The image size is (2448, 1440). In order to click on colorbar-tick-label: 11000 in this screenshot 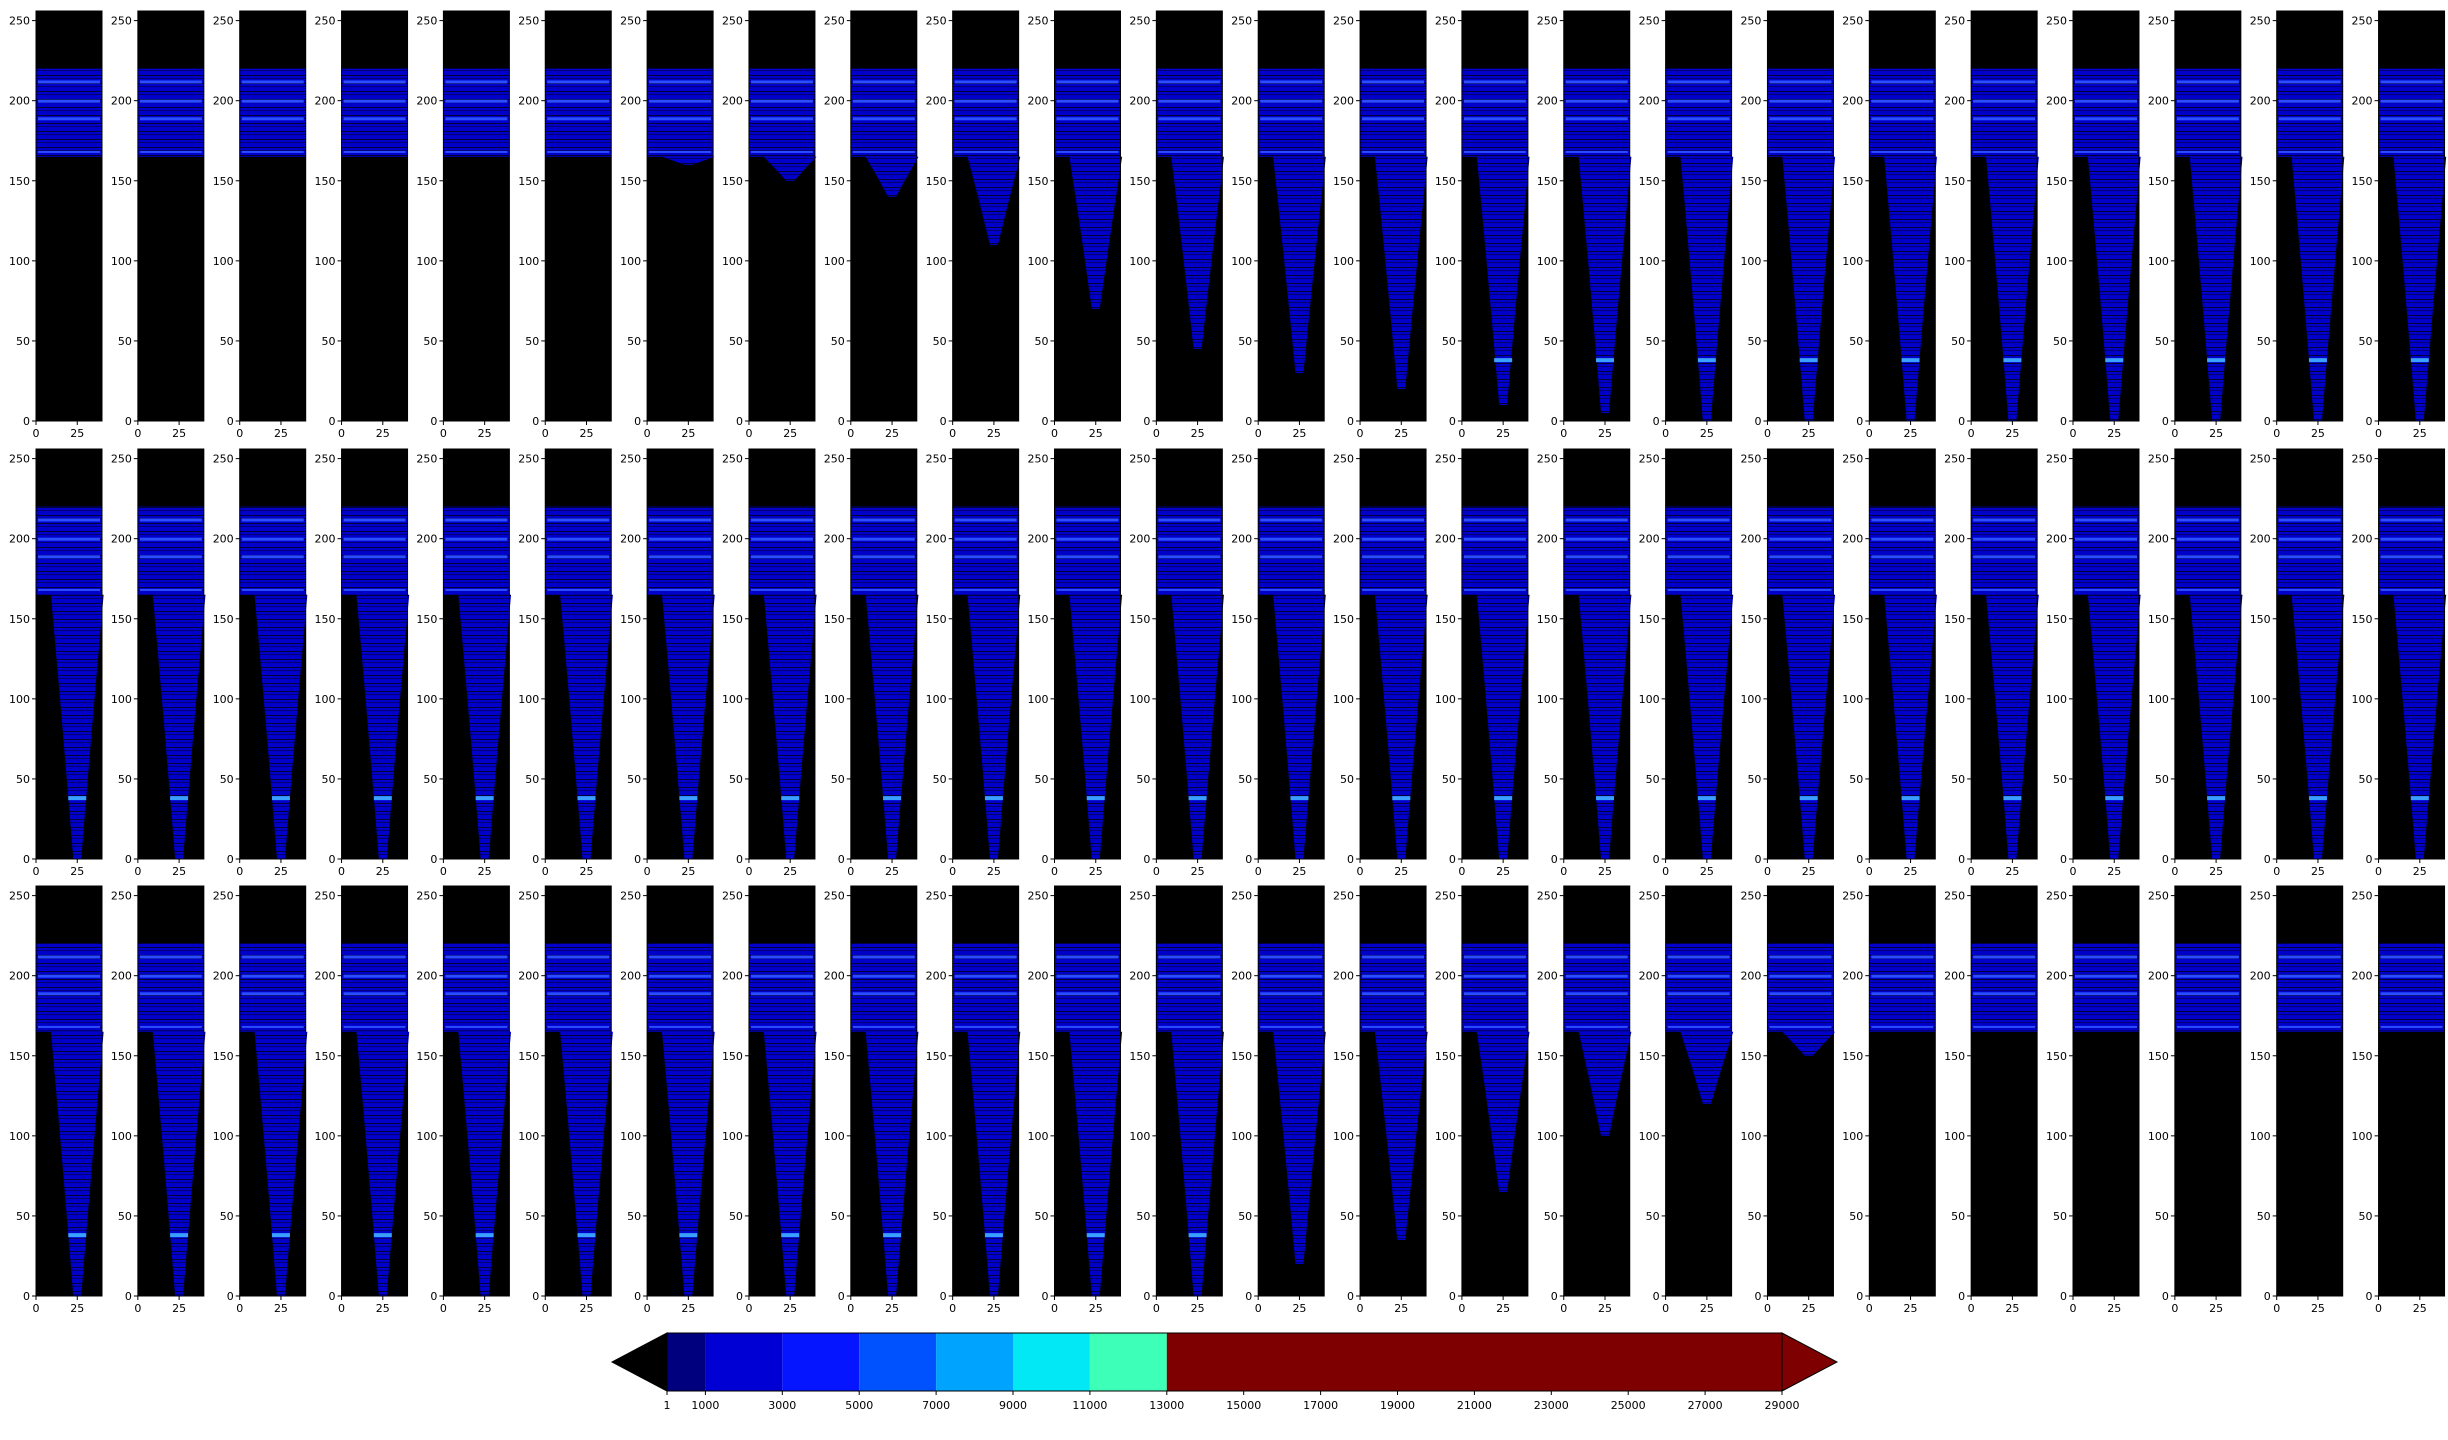, I will do `click(1089, 1405)`.